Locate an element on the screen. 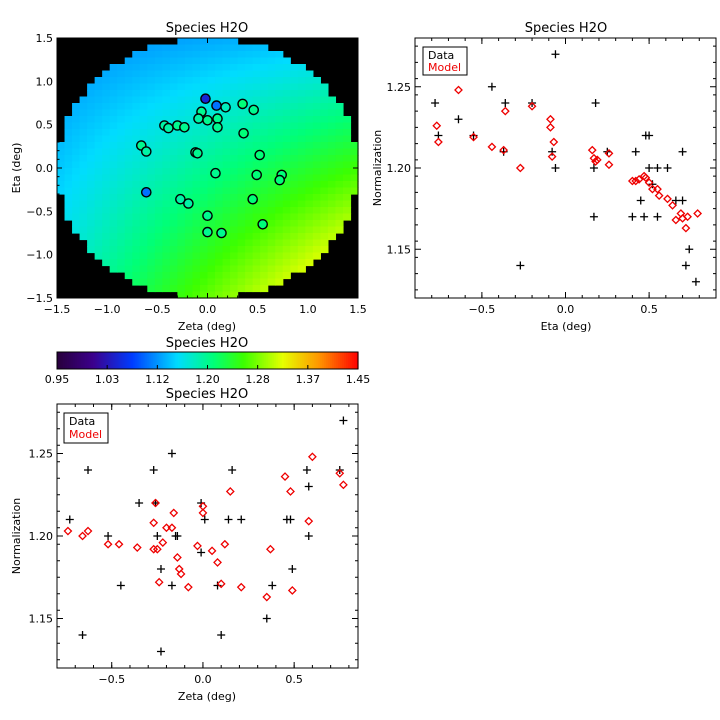  colorbar-tick-label: 1.12 is located at coordinates (157, 379).